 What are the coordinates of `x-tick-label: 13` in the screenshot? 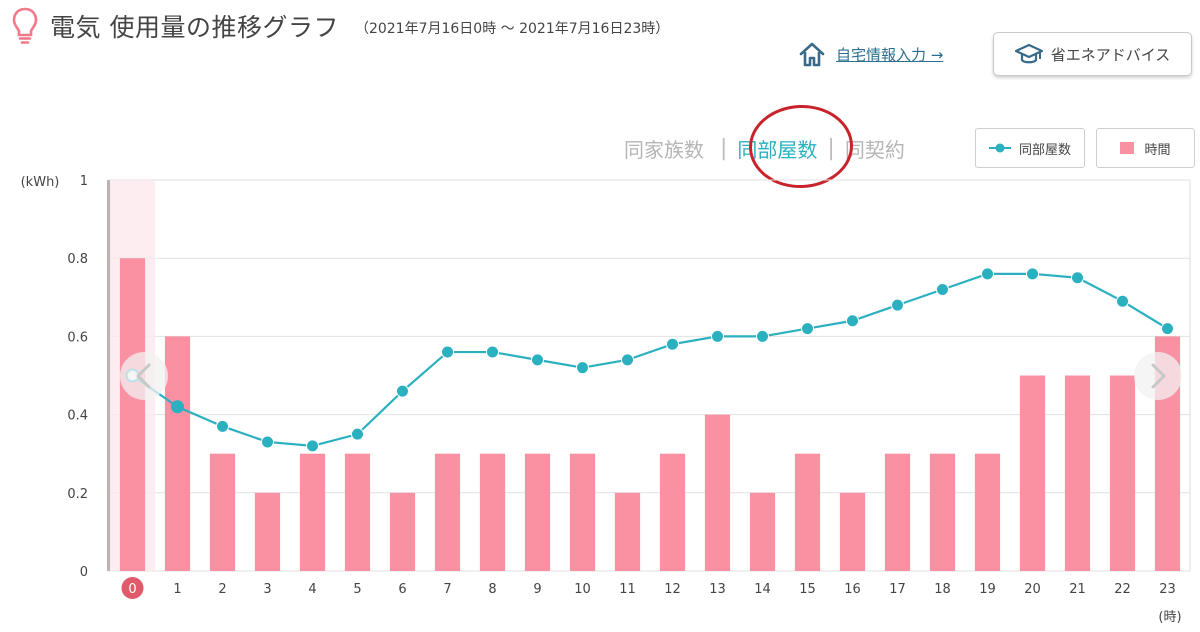 It's located at (717, 589).